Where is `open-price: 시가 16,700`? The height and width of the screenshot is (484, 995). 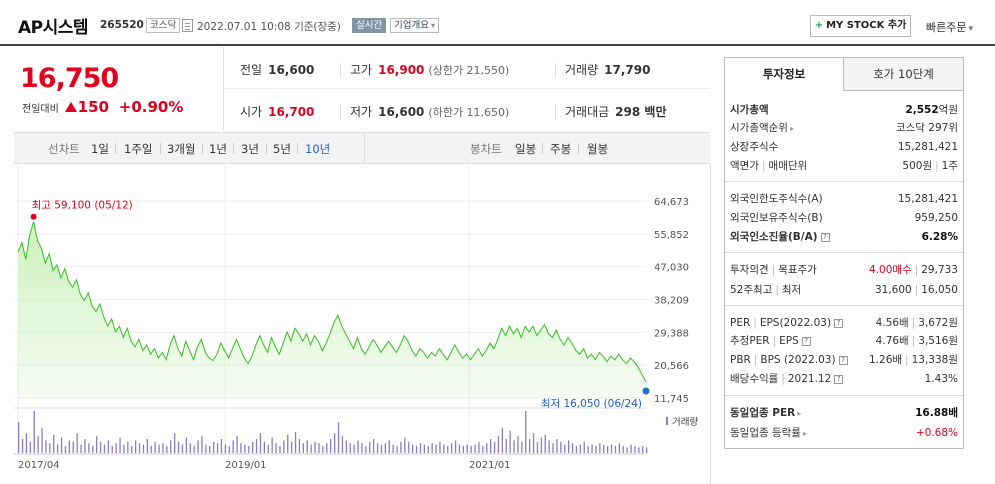
open-price: 시가 16,700 is located at coordinates (277, 111).